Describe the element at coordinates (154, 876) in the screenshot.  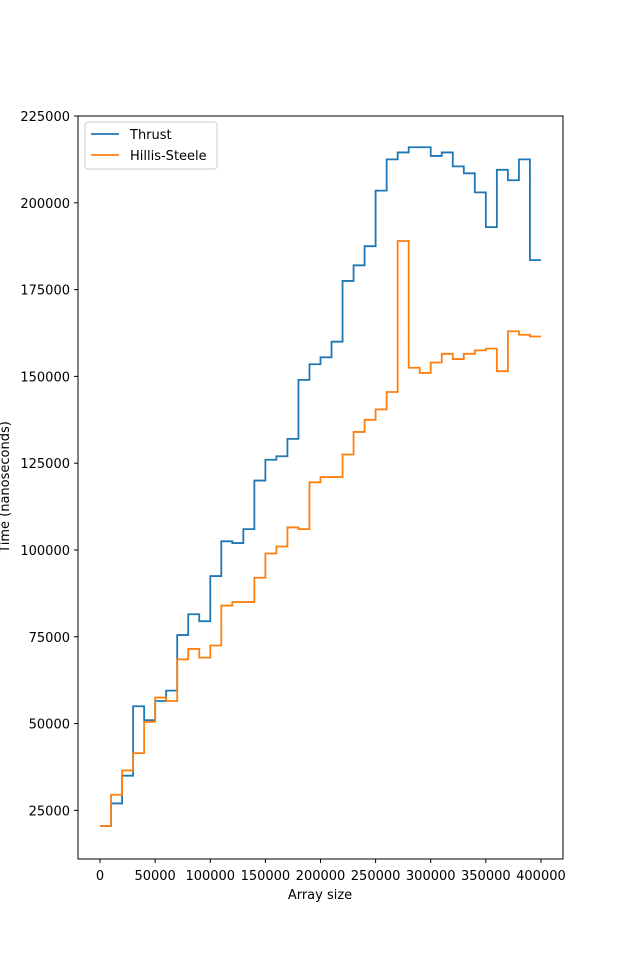
I see `x-tick-label: 50000` at that location.